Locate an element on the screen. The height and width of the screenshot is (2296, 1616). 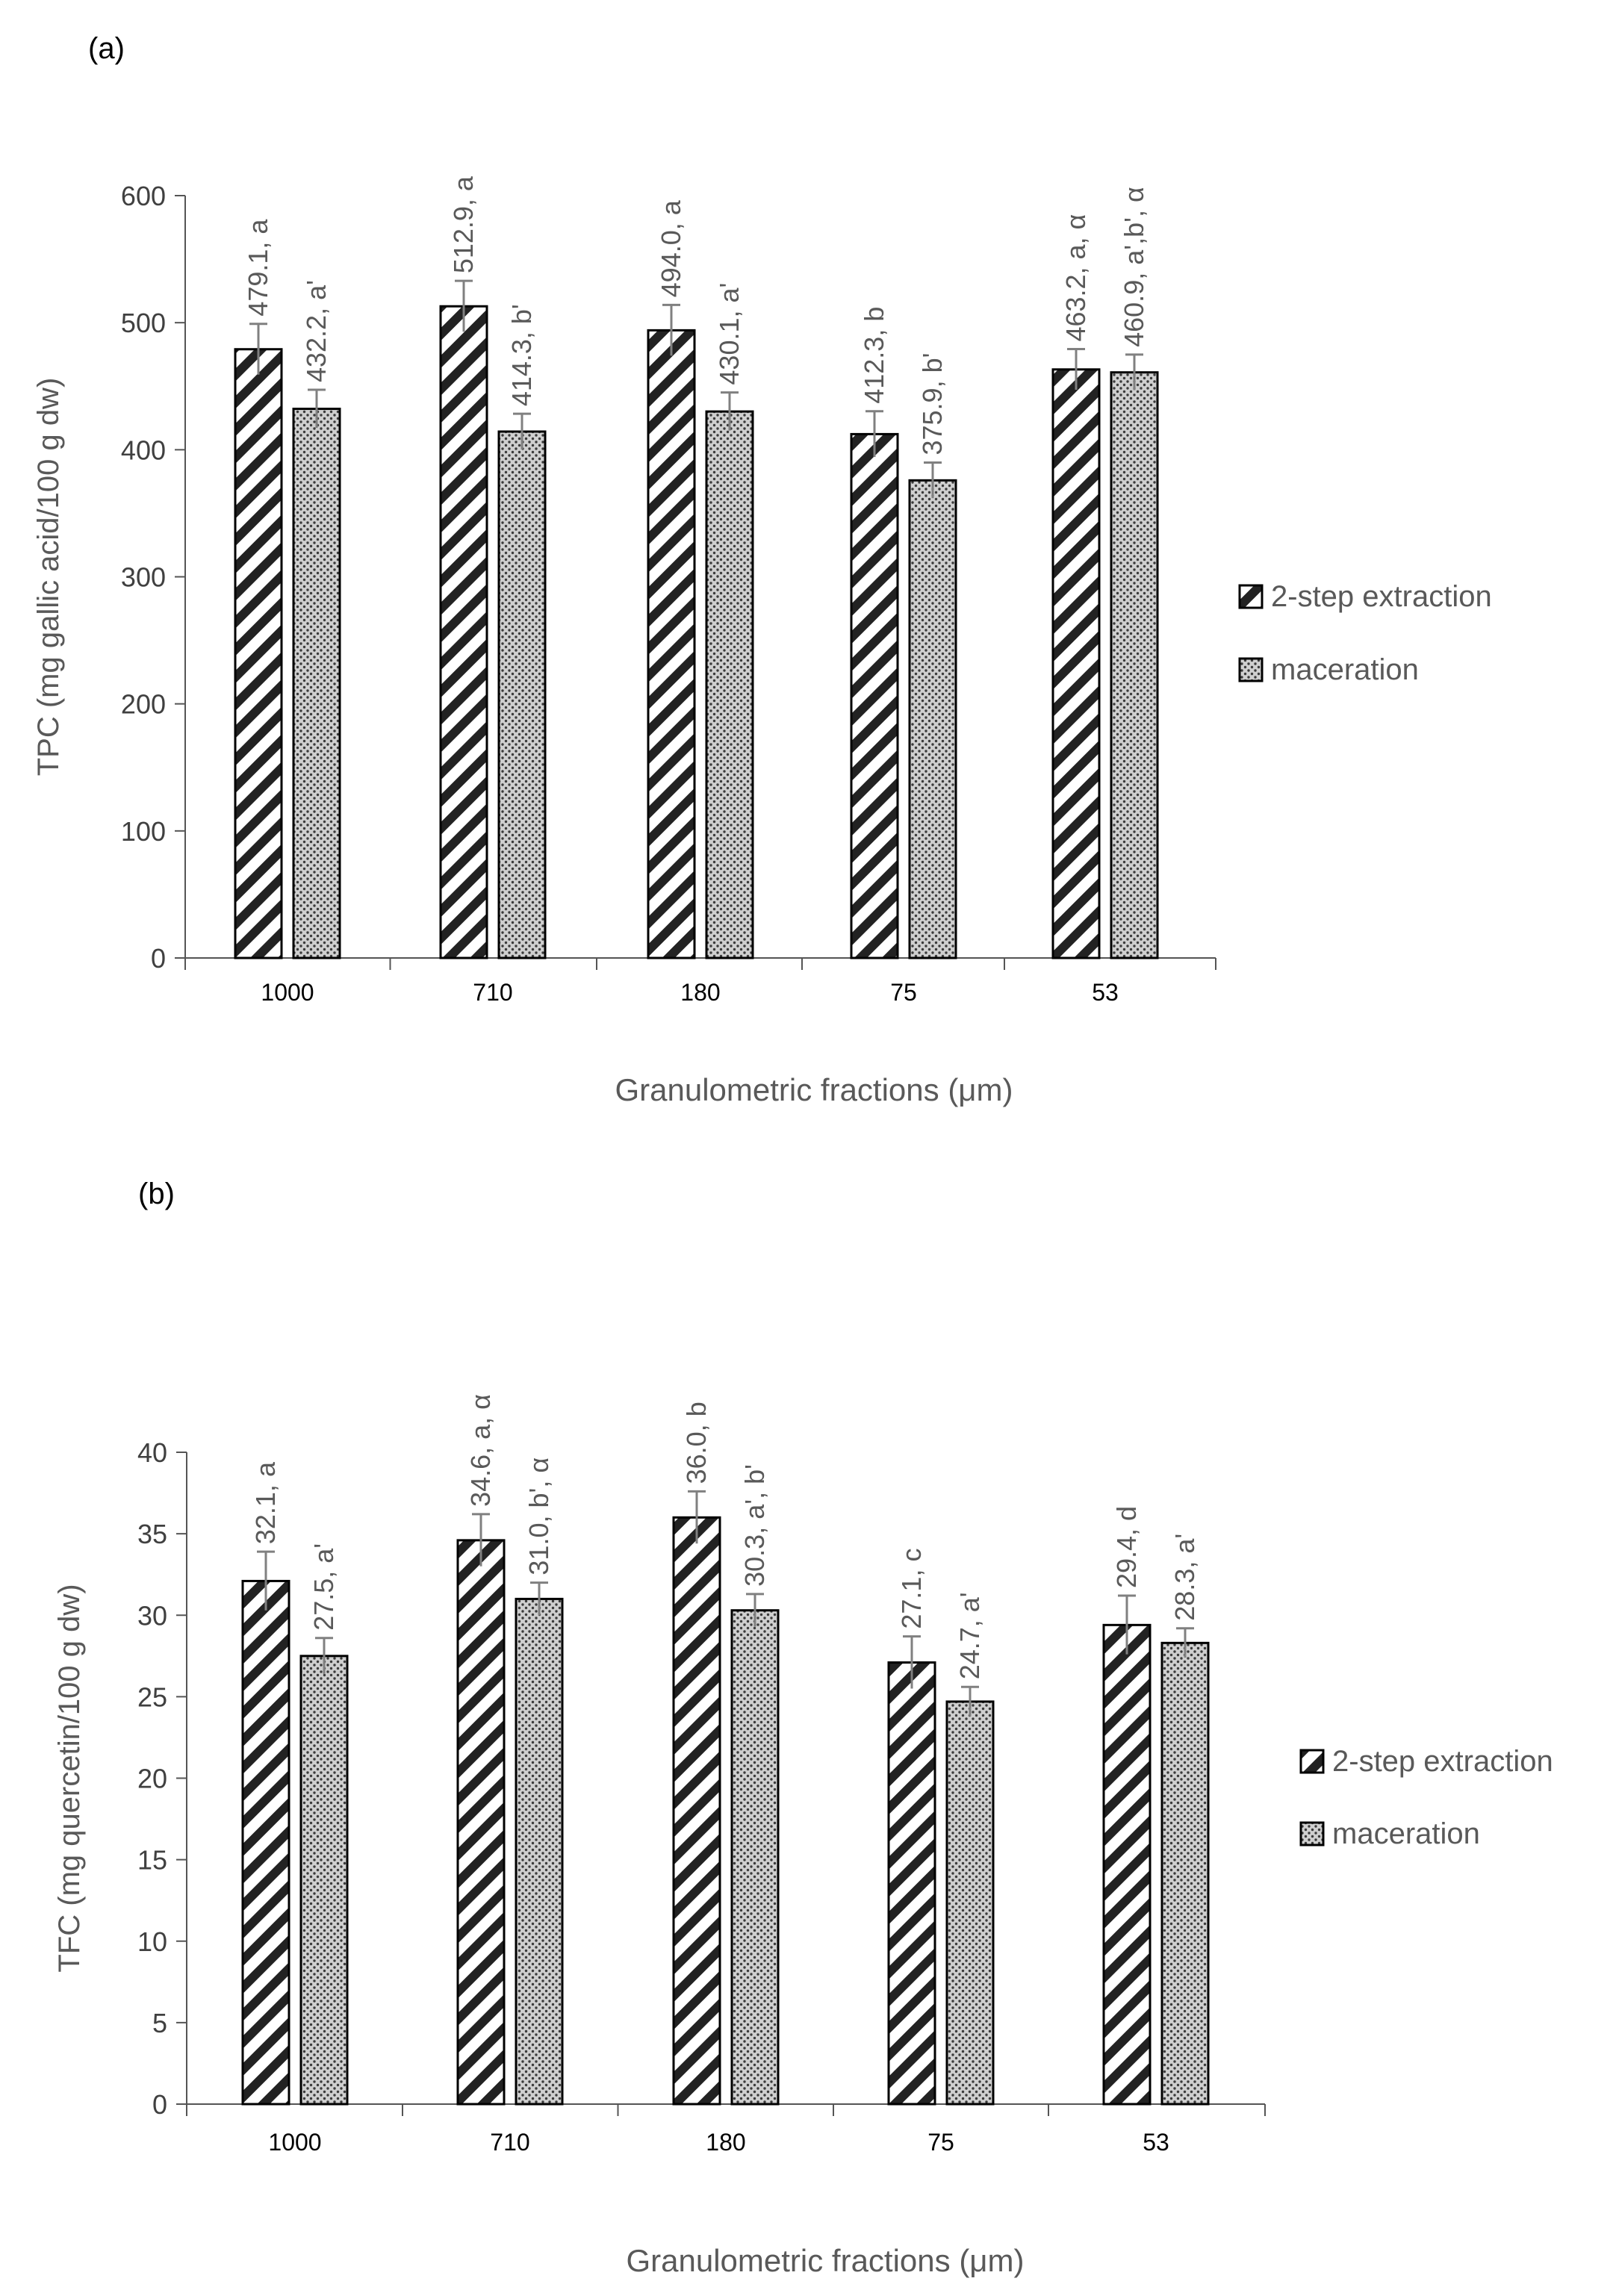
data-label: 432.2, a' is located at coordinates (316, 331).